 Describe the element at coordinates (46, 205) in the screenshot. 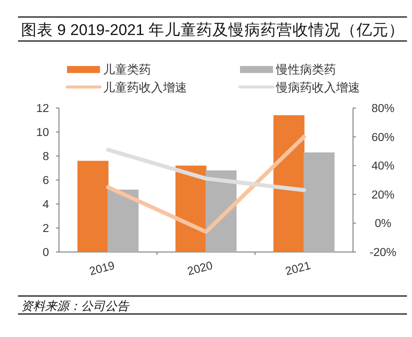

I see `y-tick-label: 4` at that location.